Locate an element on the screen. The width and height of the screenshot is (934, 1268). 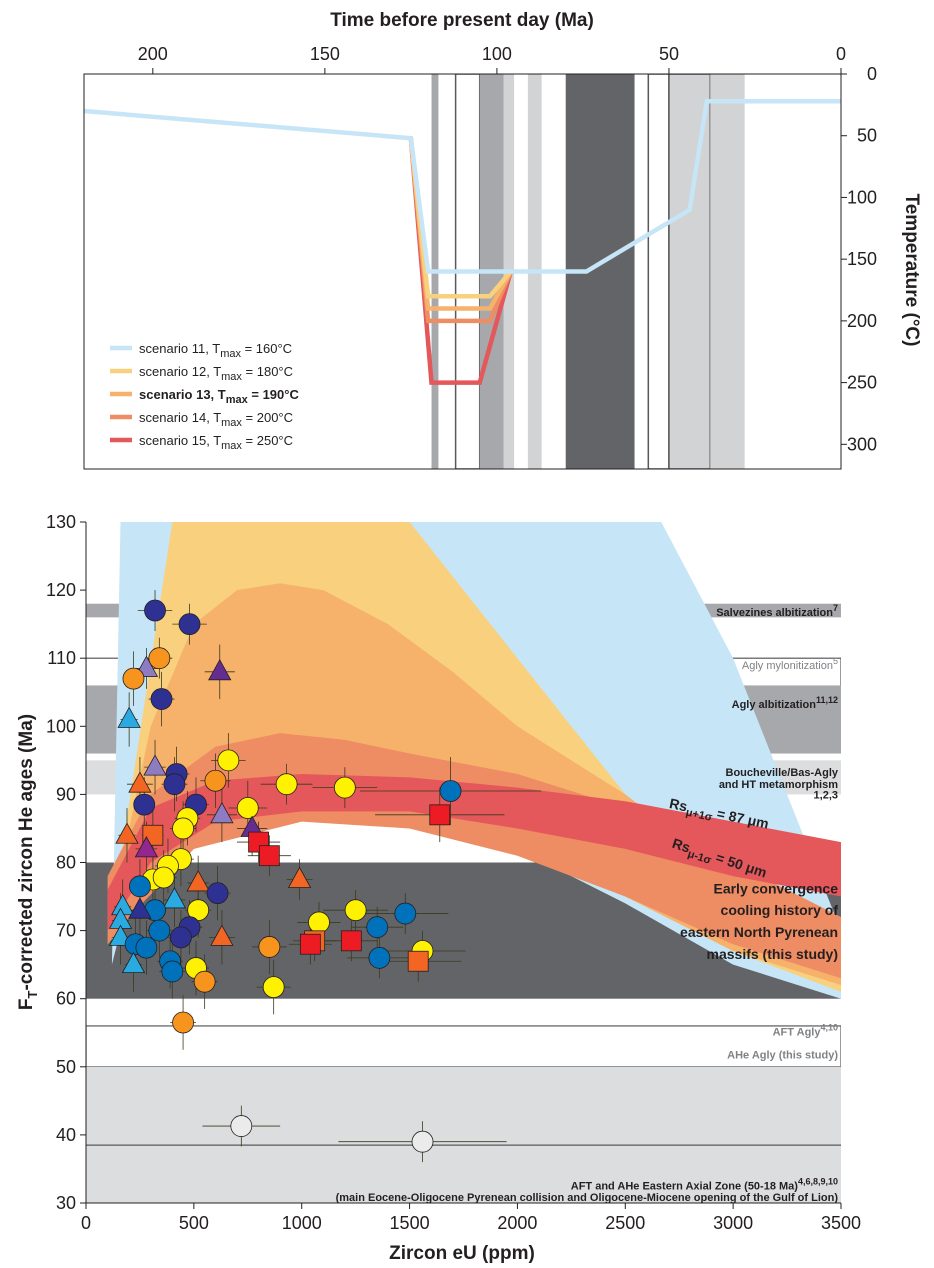
band-label: Boucheville/Bas-Agly is located at coordinates (782, 773).